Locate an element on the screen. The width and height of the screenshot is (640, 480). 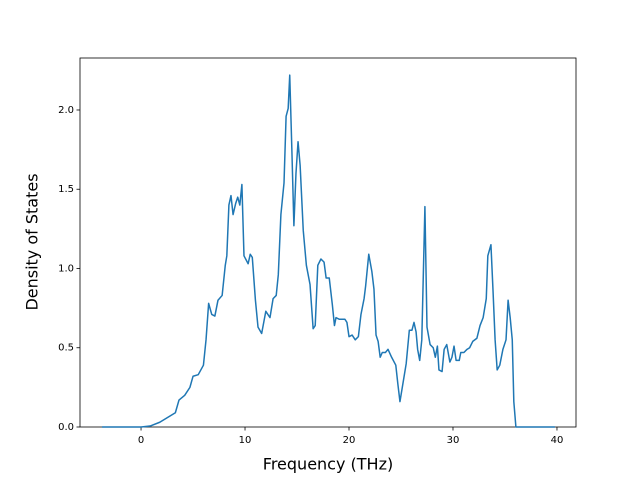
x-tick-label: 0 is located at coordinates (141, 440).